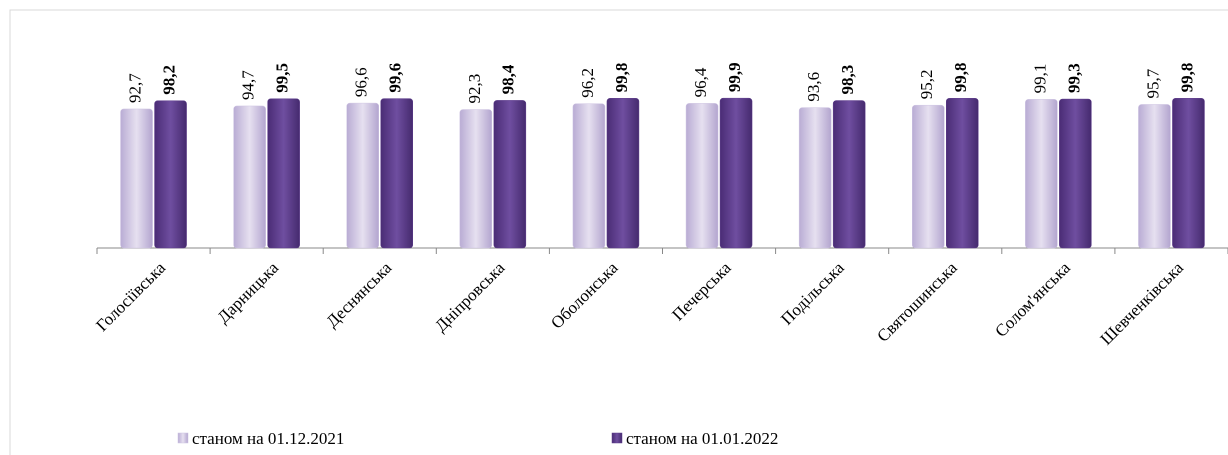  What do you see at coordinates (168, 80) in the screenshot?
I see `value-label: 98,2` at bounding box center [168, 80].